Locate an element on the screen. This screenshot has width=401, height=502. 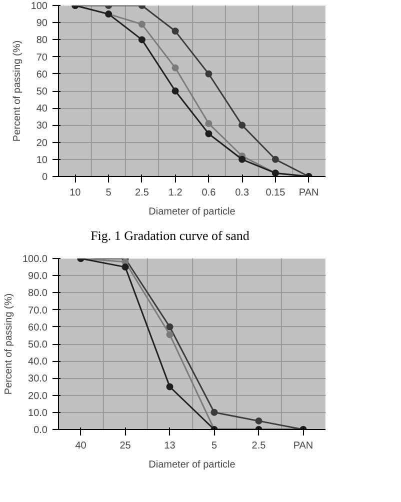
y-tick-label: 0.0 is located at coordinates (41, 430).